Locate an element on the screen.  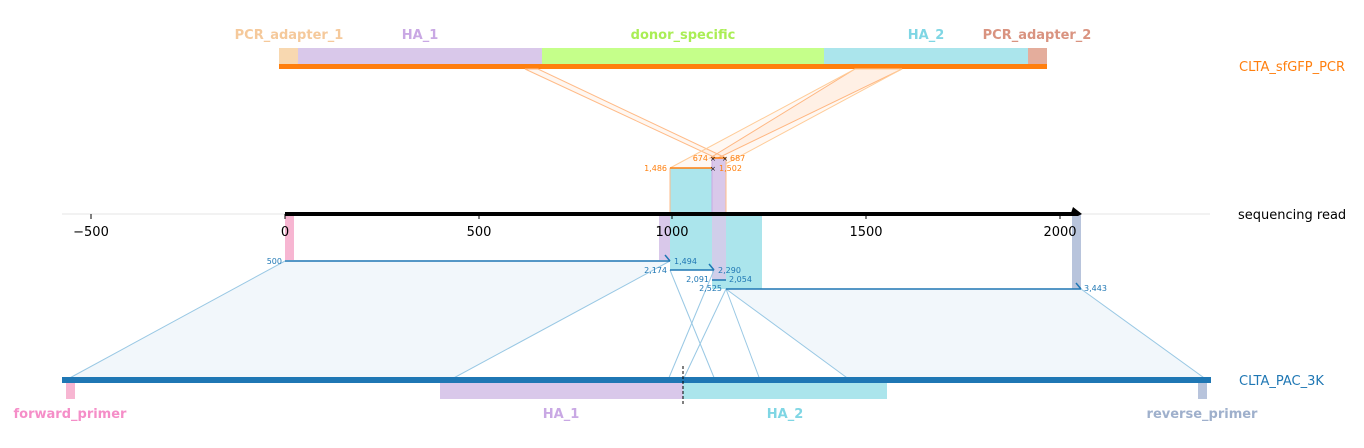
read-name: sequencing read is located at coordinates (1292, 215).